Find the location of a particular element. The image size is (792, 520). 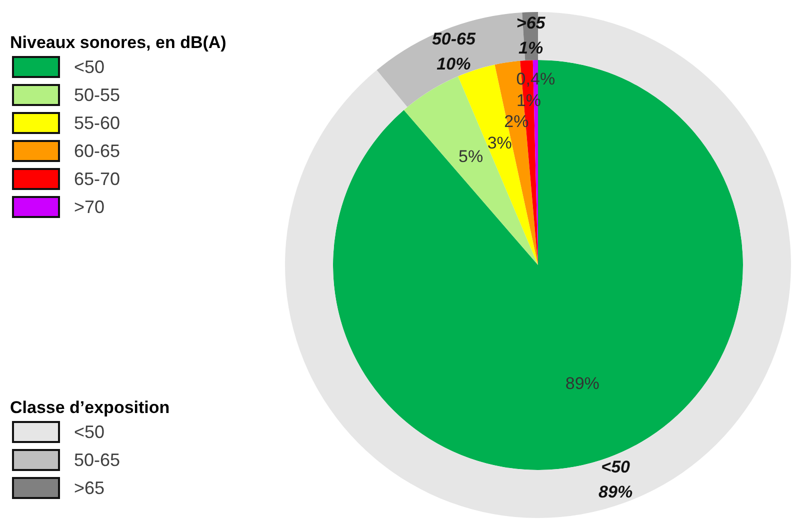

data-label: 0,4% is located at coordinates (536, 79).